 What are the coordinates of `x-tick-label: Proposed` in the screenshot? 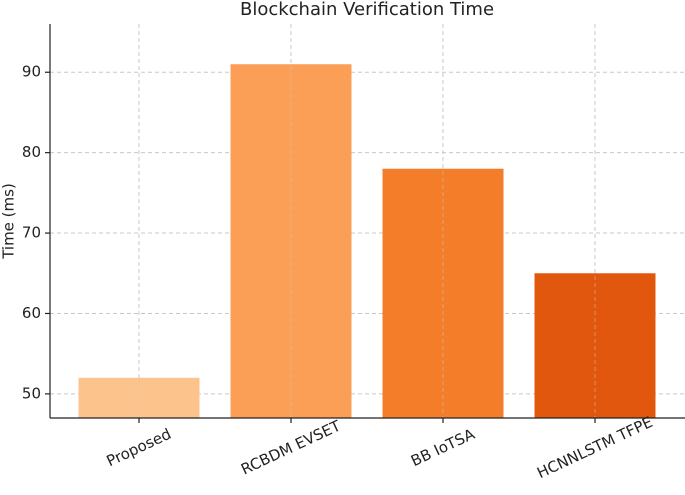 It's located at (139, 448).